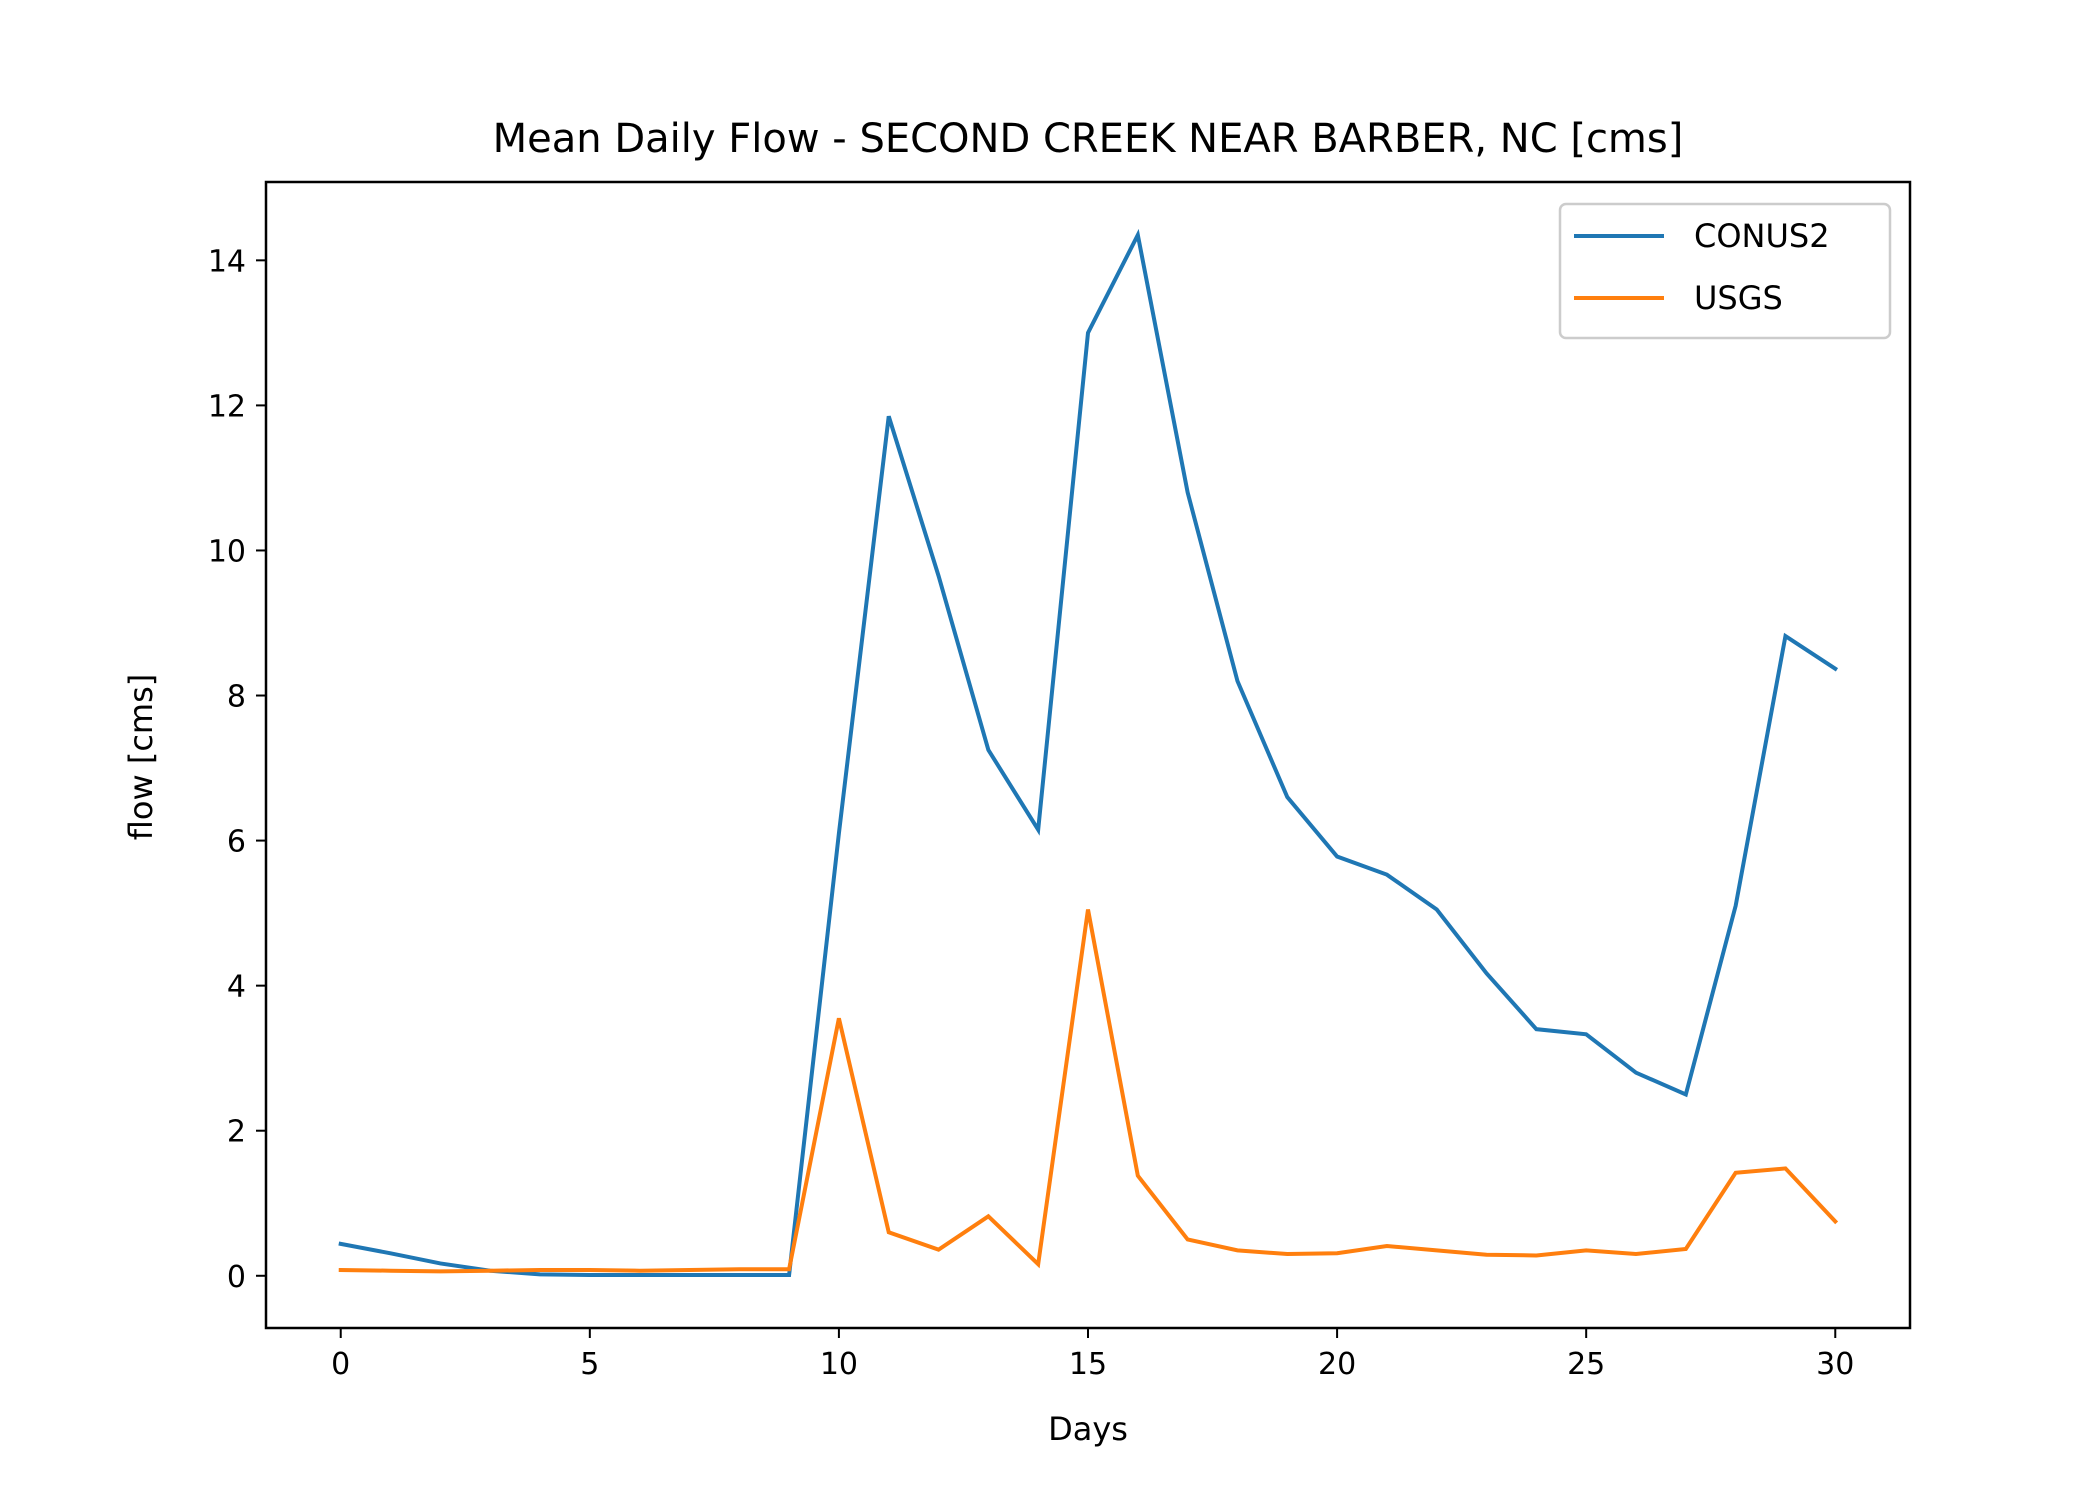 This screenshot has width=2100, height=1504. What do you see at coordinates (340, 1364) in the screenshot?
I see `x-tick-label: 0` at bounding box center [340, 1364].